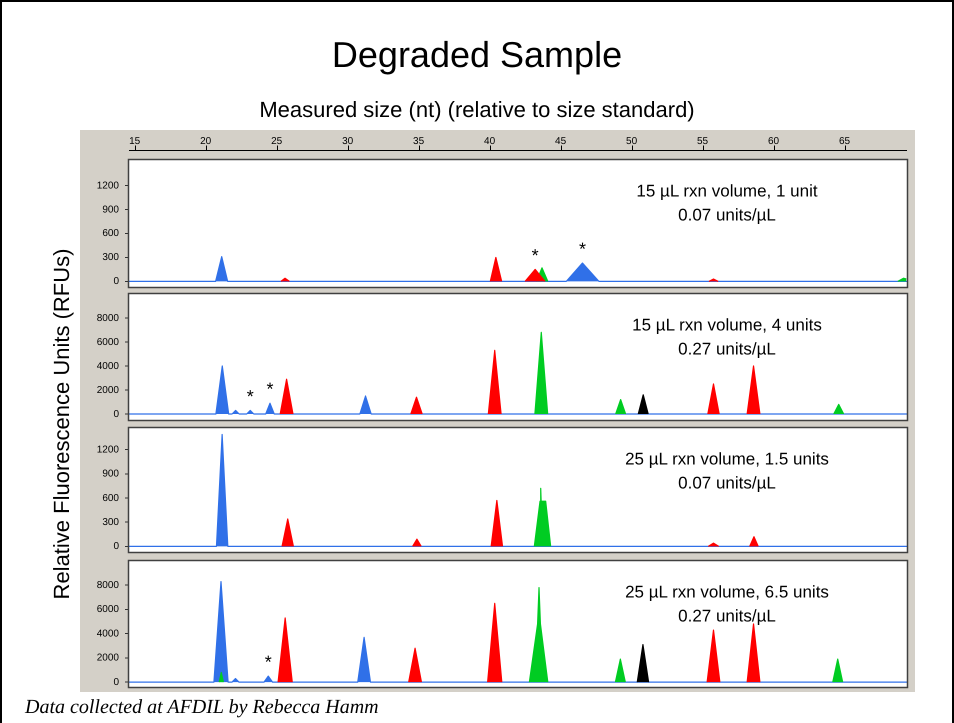  I want to click on x-tick-label: 20, so click(206, 141).